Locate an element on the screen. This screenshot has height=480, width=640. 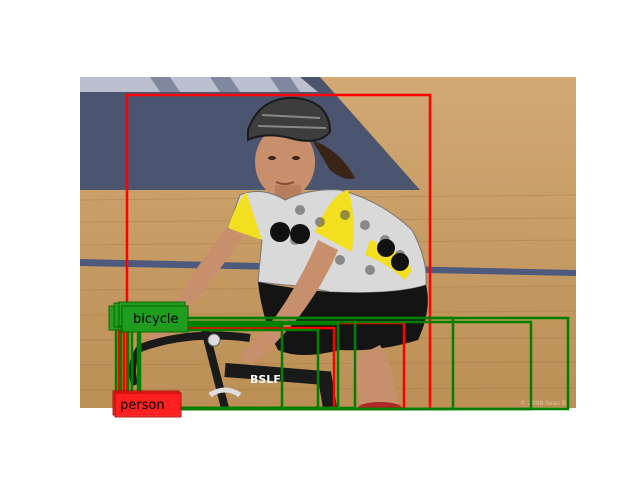
bicycle-label: bicycle is located at coordinates (155, 319).